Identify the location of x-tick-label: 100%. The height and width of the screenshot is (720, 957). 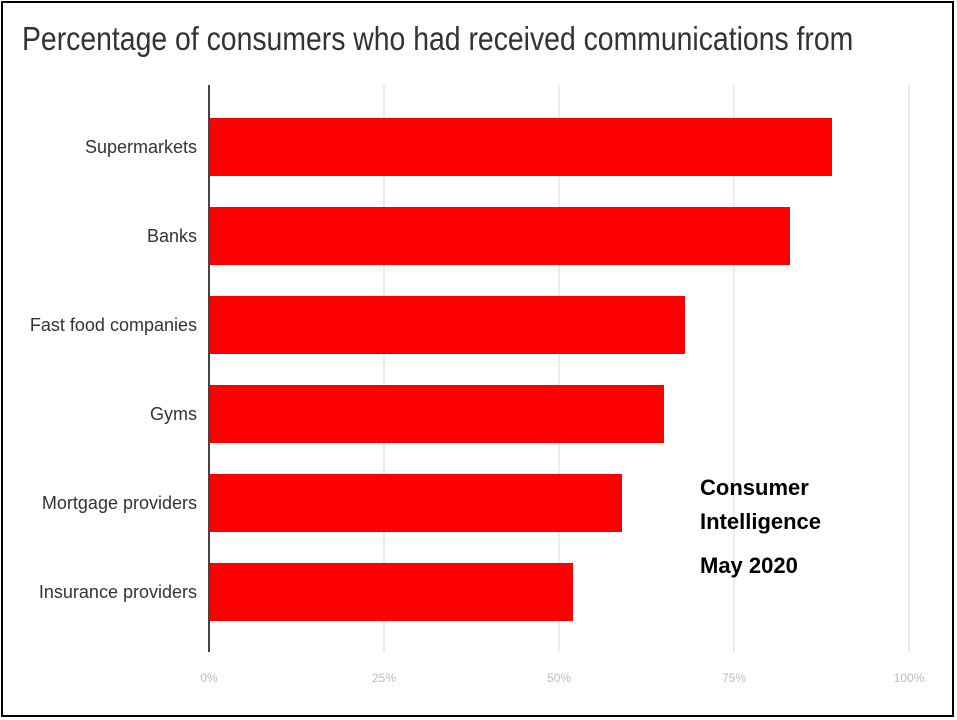
(909, 678).